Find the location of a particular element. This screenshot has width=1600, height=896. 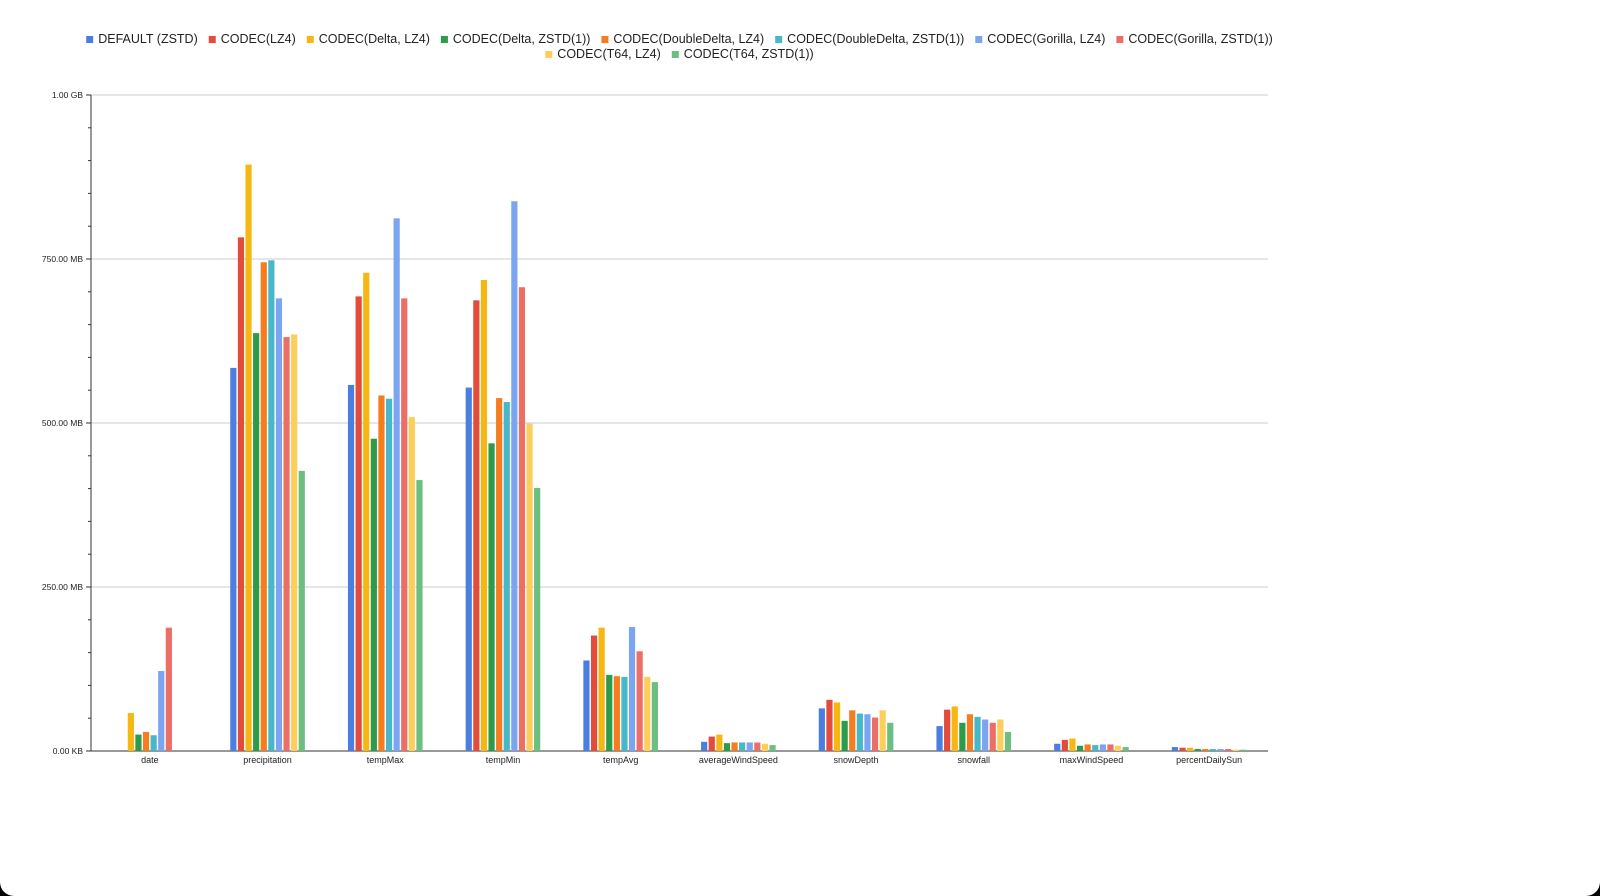

legend-item: DEFAULT (ZSTD) is located at coordinates (142, 39).